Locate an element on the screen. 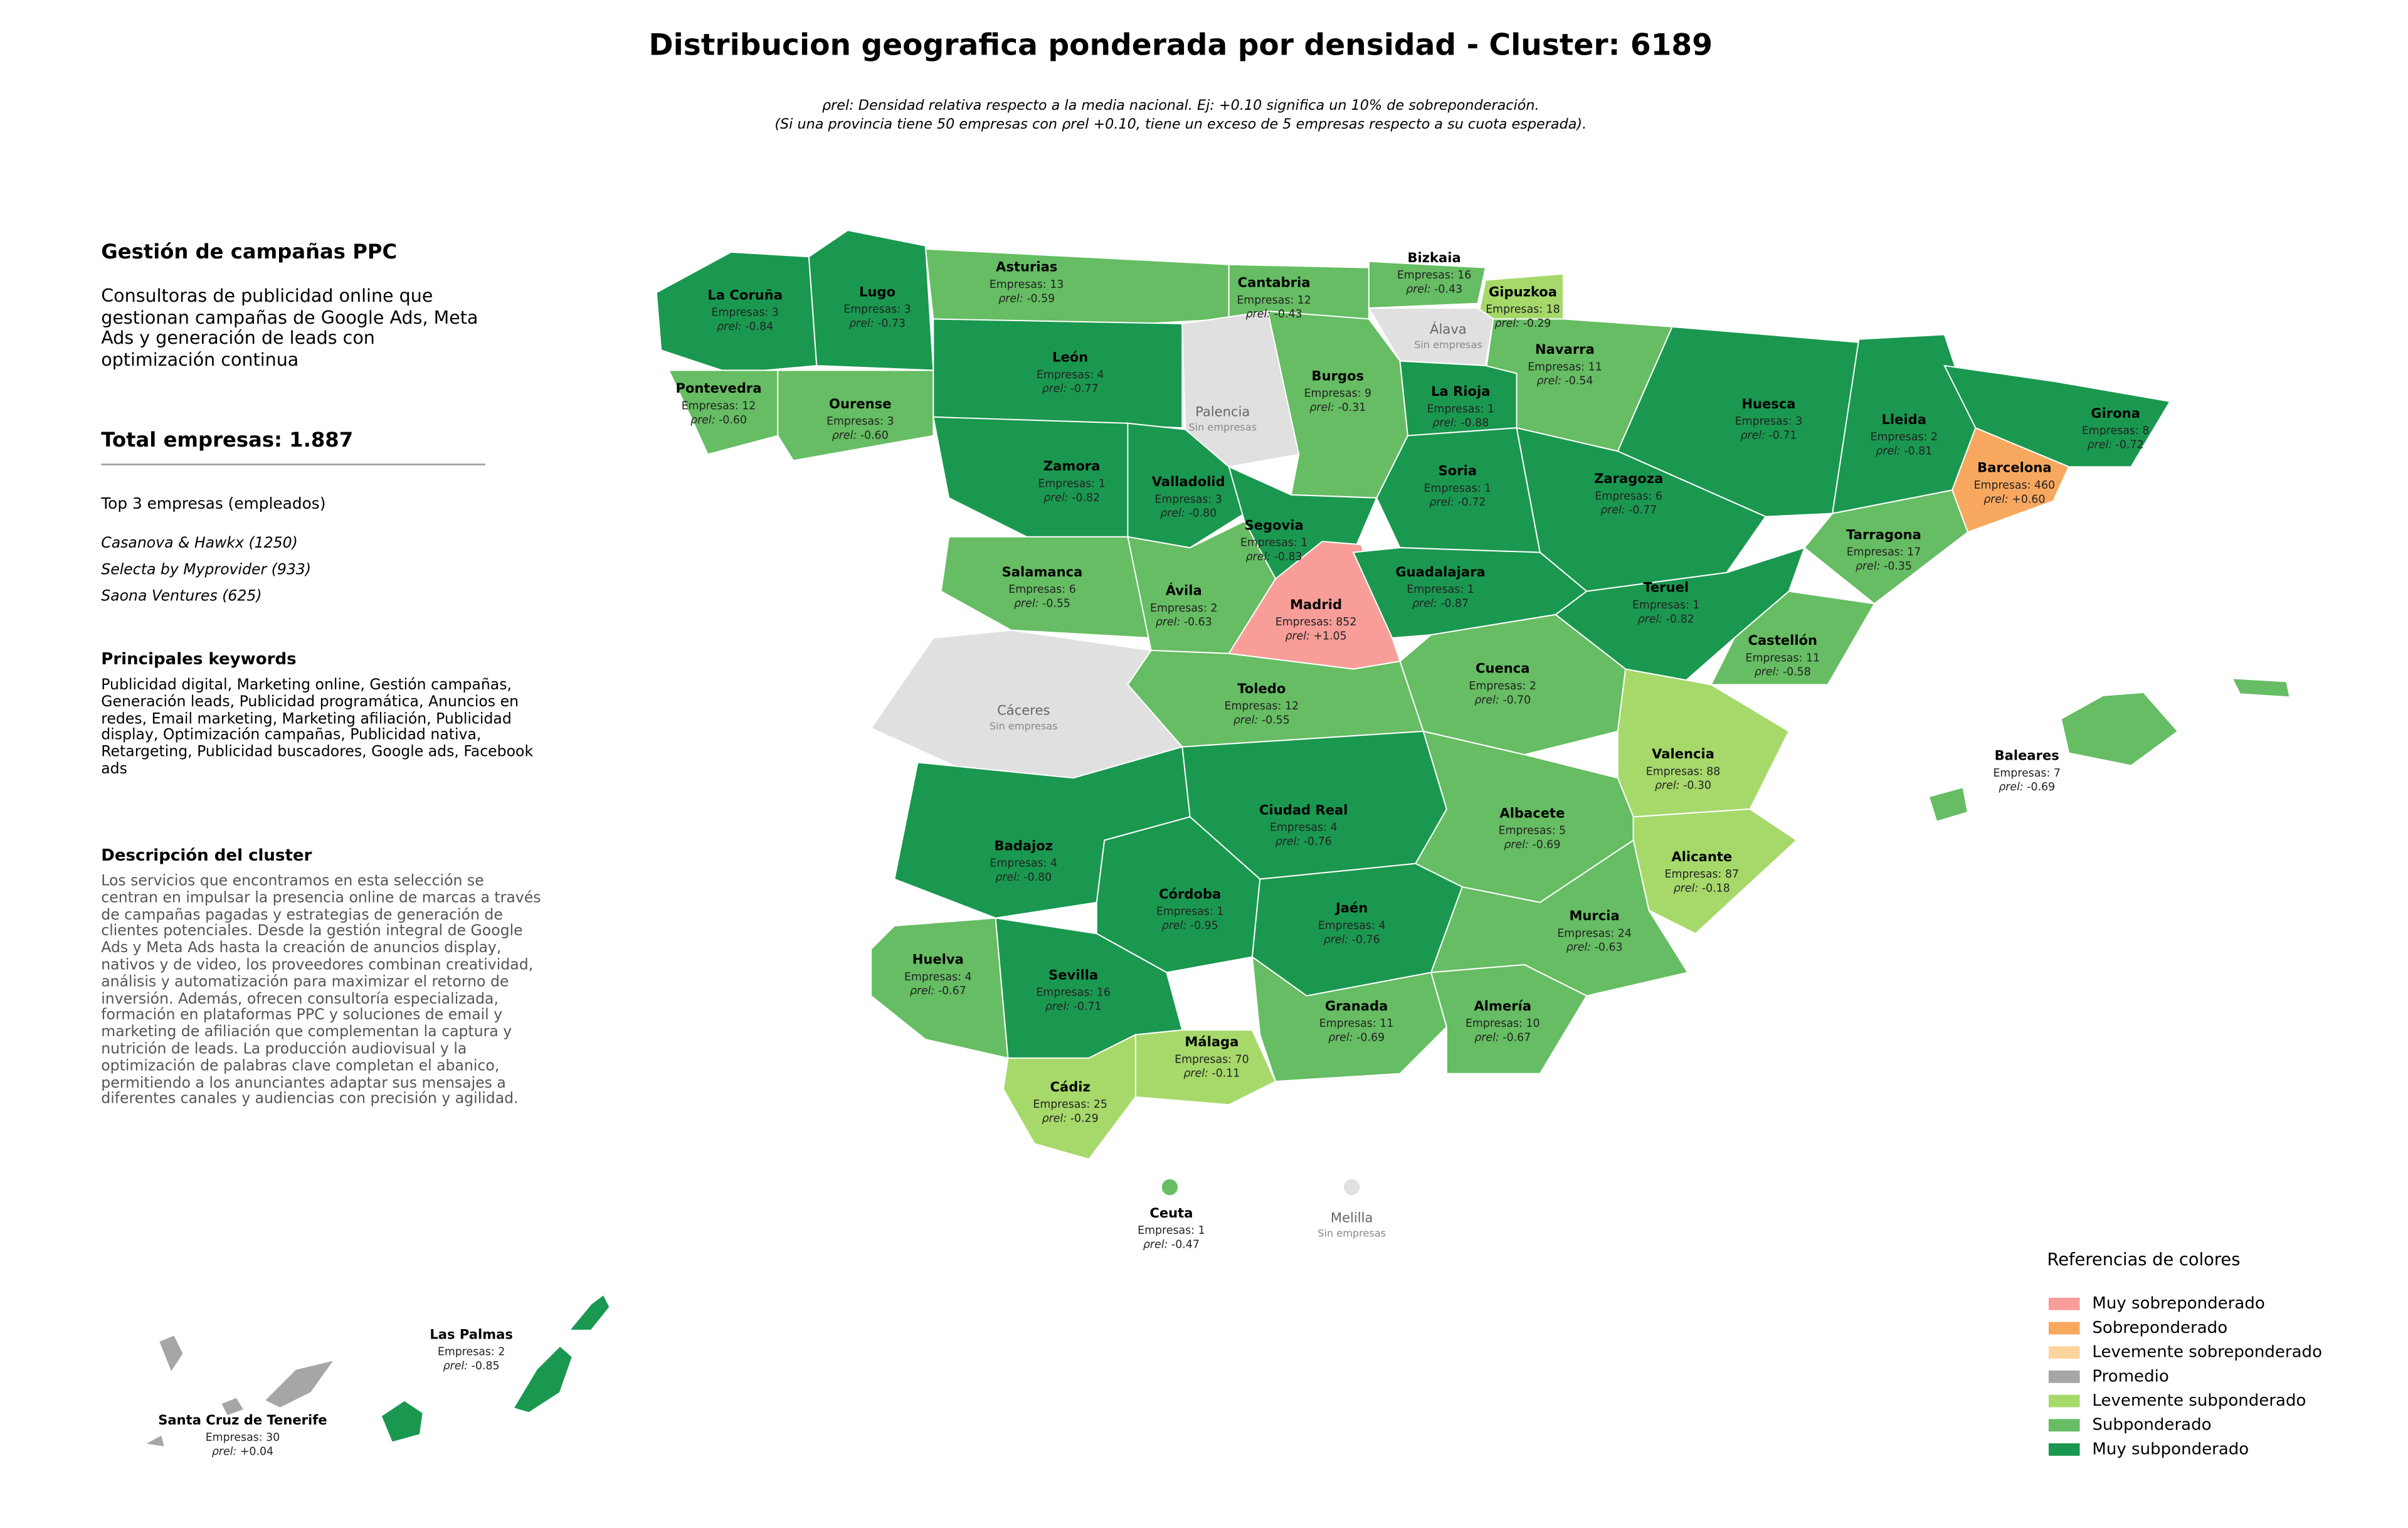 Image resolution: width=2408 pixels, height=1528 pixels. province-count: Empresas: 17 is located at coordinates (1884, 552).